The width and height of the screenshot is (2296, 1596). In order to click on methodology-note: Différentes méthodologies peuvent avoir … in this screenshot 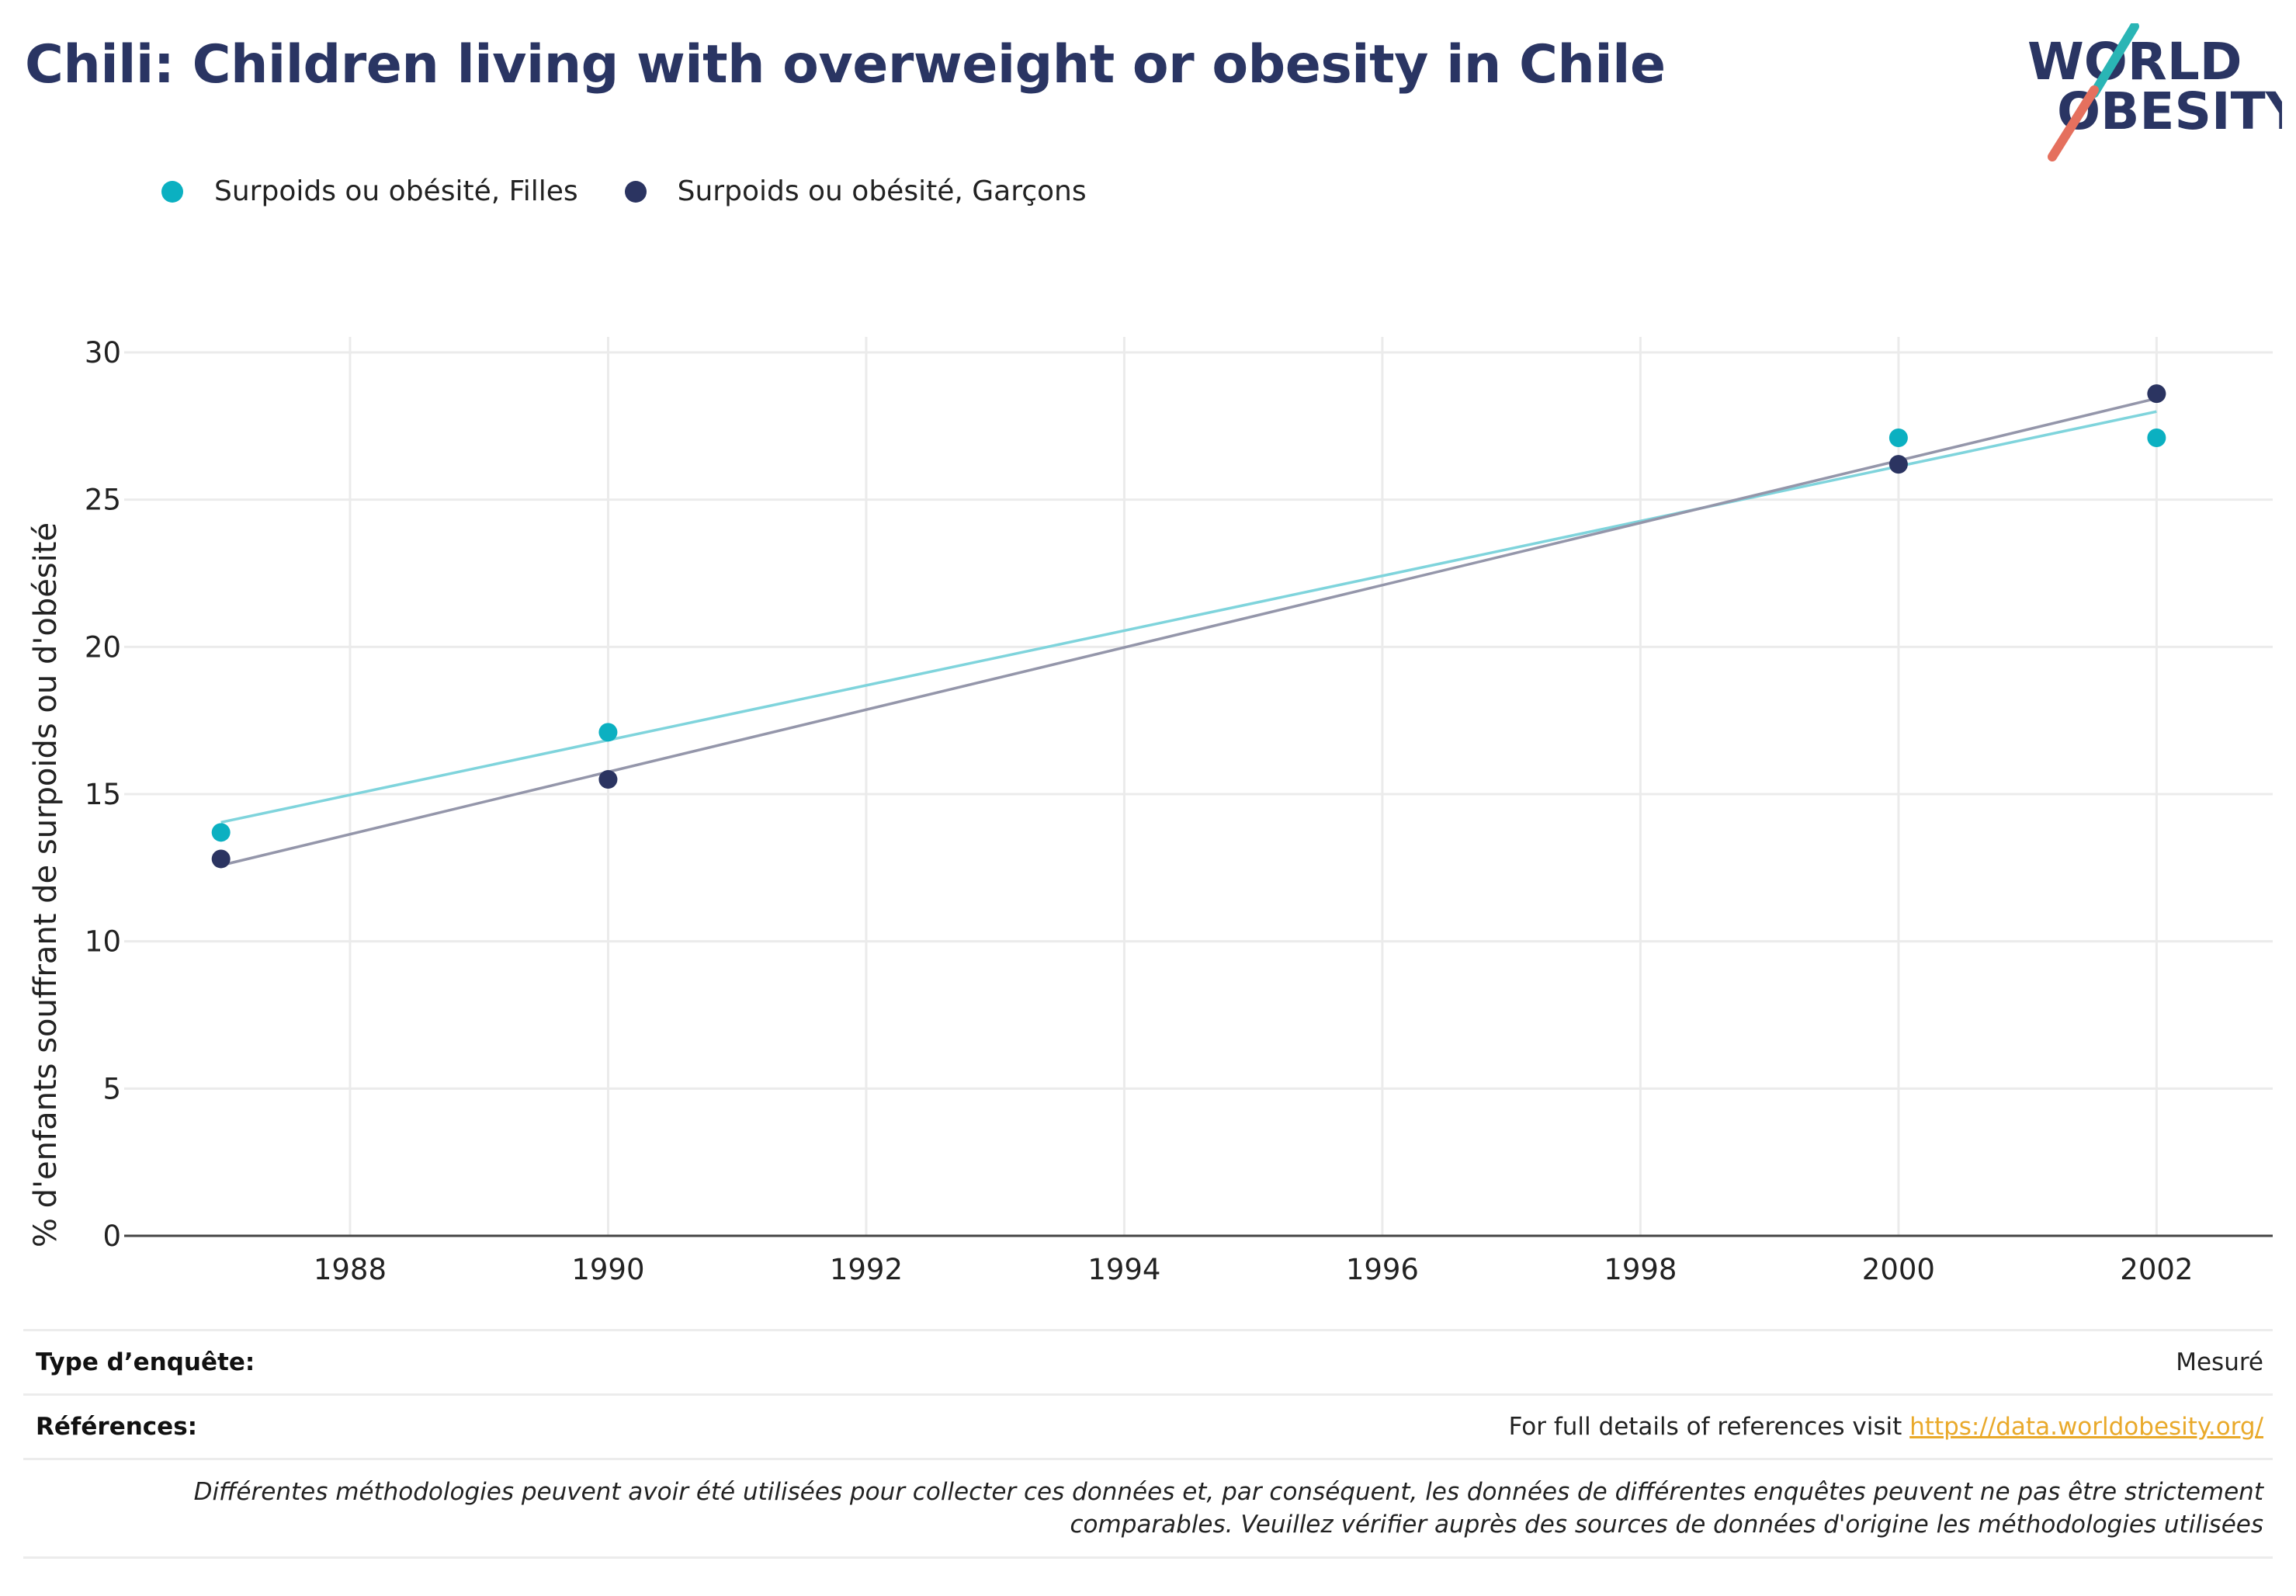, I will do `click(1233, 1508)`.